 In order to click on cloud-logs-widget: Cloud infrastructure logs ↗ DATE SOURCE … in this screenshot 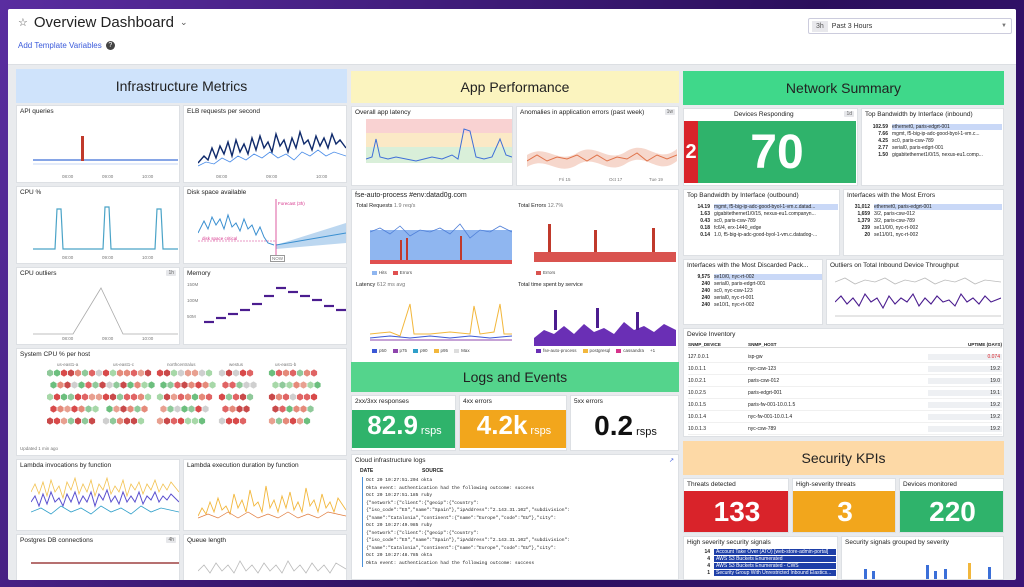, I will do `click(515, 517)`.